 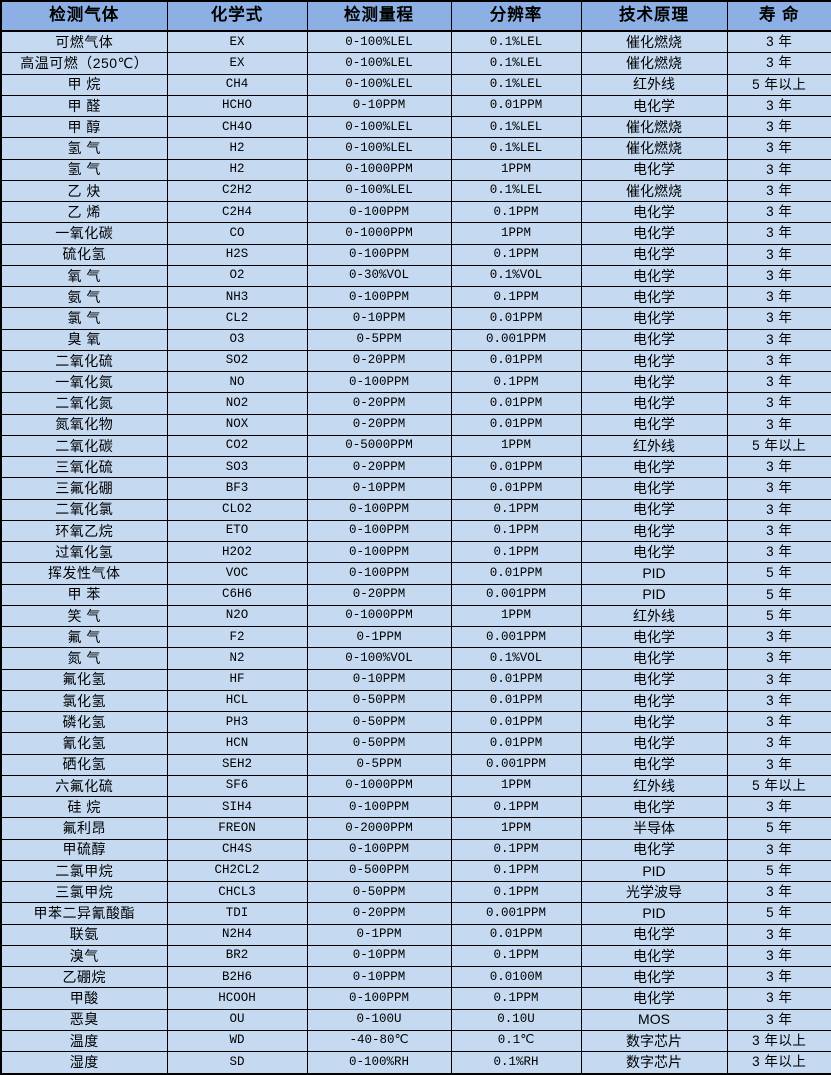 What do you see at coordinates (237, 1041) in the screenshot?
I see `cell-formula: WD` at bounding box center [237, 1041].